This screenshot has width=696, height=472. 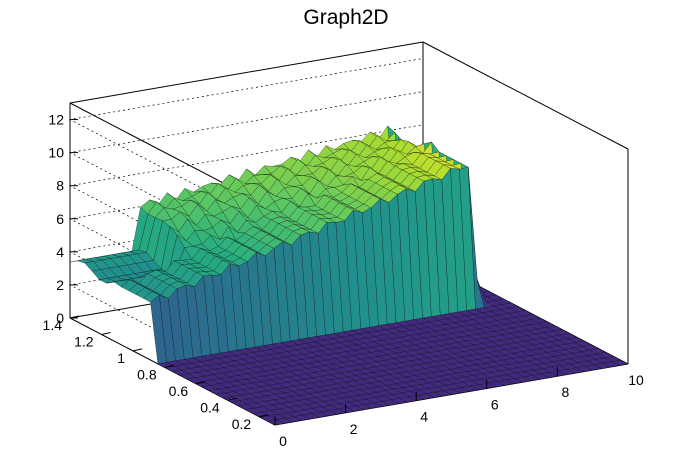 What do you see at coordinates (56, 120) in the screenshot?
I see `z-tick-label-6: 12` at bounding box center [56, 120].